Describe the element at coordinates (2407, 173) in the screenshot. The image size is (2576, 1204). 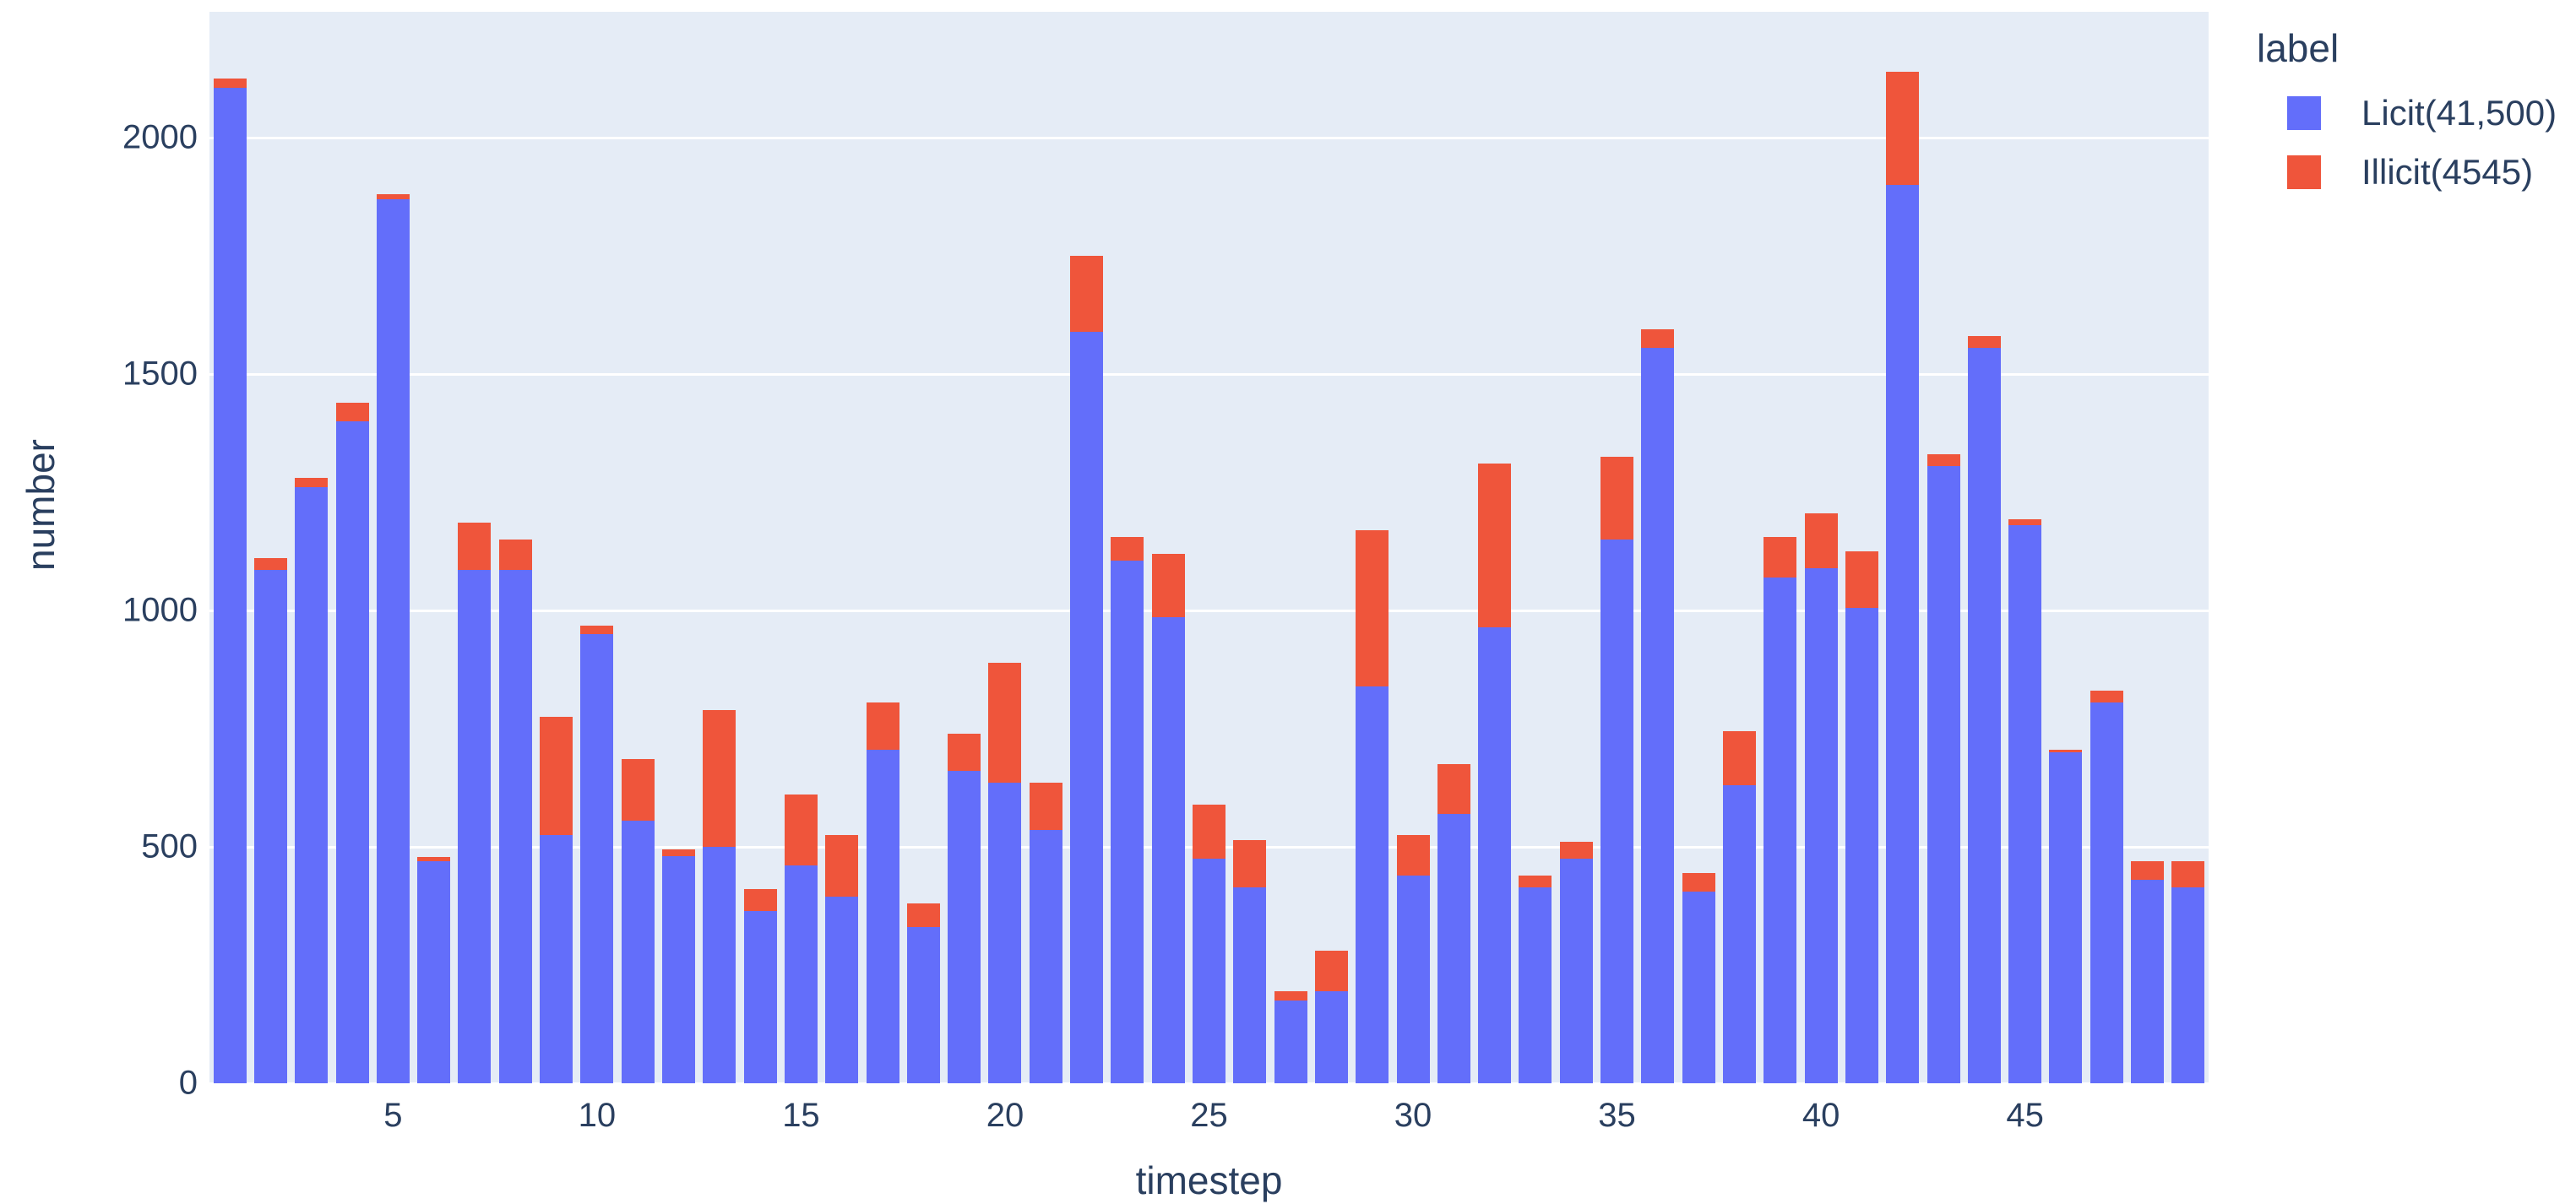
I see `legend-item: Illicit(4545)` at that location.